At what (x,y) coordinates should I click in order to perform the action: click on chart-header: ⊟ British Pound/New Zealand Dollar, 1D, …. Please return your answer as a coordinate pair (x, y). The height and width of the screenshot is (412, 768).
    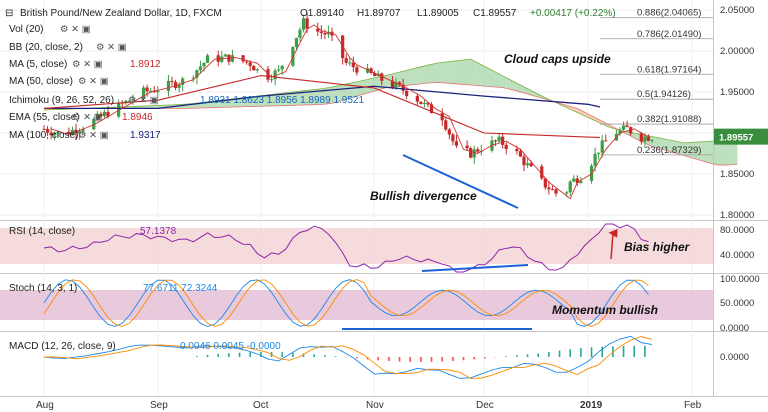
    Looking at the image, I should click on (310, 13).